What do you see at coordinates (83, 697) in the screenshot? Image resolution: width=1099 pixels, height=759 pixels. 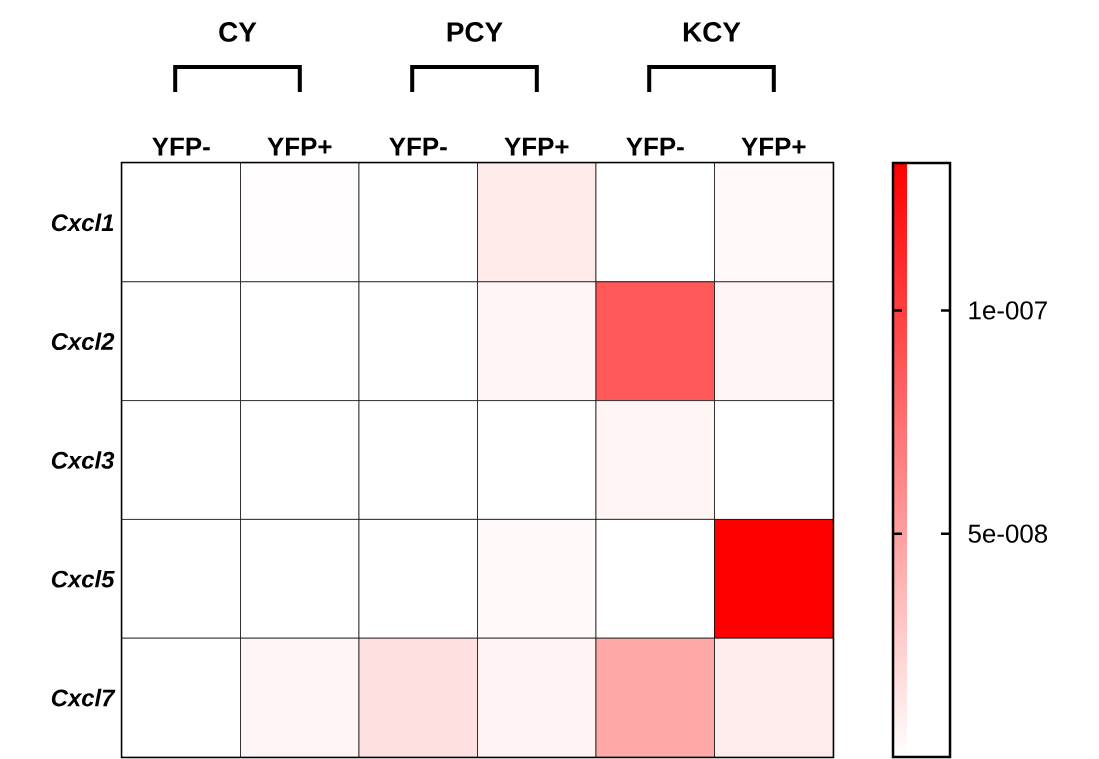 I see `y-tick-label: Cxcl7` at bounding box center [83, 697].